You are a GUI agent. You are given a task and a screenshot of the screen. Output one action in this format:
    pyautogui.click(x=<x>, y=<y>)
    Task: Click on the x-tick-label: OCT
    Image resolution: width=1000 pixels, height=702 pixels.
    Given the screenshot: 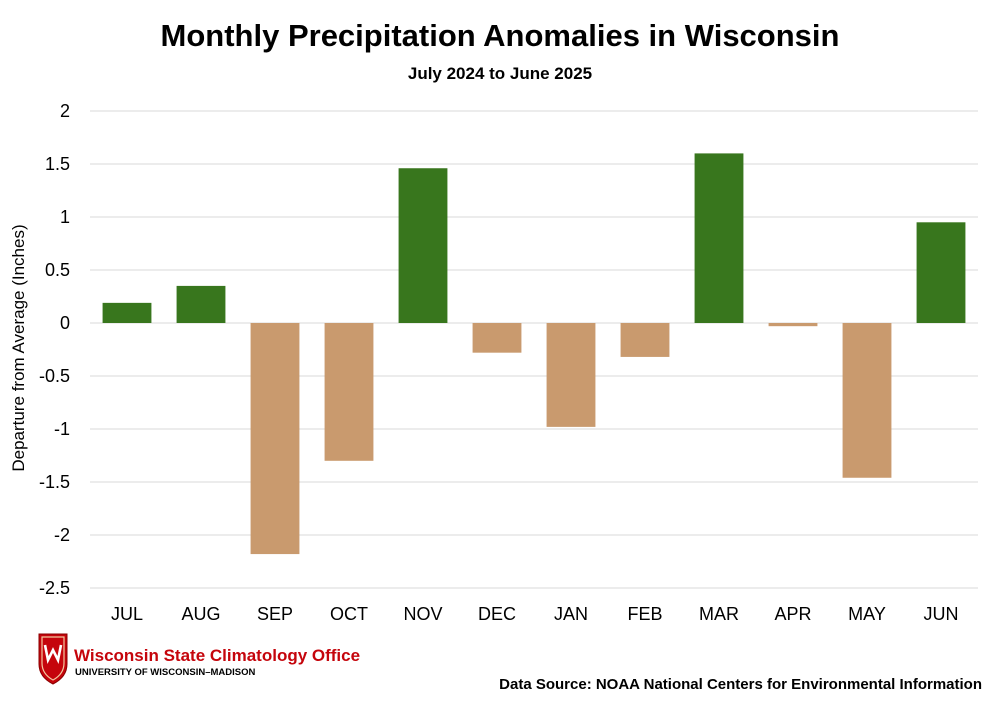 What is the action you would take?
    pyautogui.click(x=349, y=614)
    